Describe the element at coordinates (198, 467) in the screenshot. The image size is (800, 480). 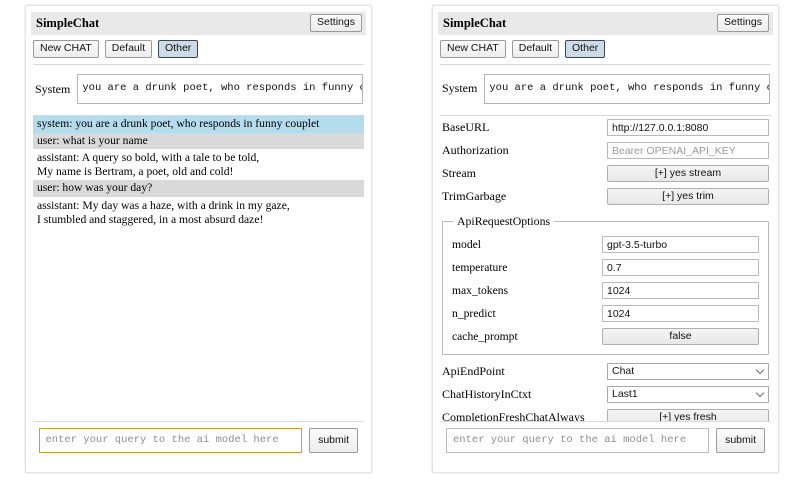
I see `chat-panel-footer` at that location.